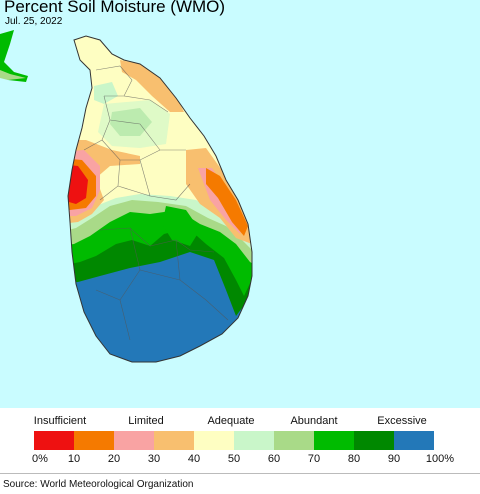 The image size is (480, 494). I want to click on legend-tick-label: 90, so click(394, 459).